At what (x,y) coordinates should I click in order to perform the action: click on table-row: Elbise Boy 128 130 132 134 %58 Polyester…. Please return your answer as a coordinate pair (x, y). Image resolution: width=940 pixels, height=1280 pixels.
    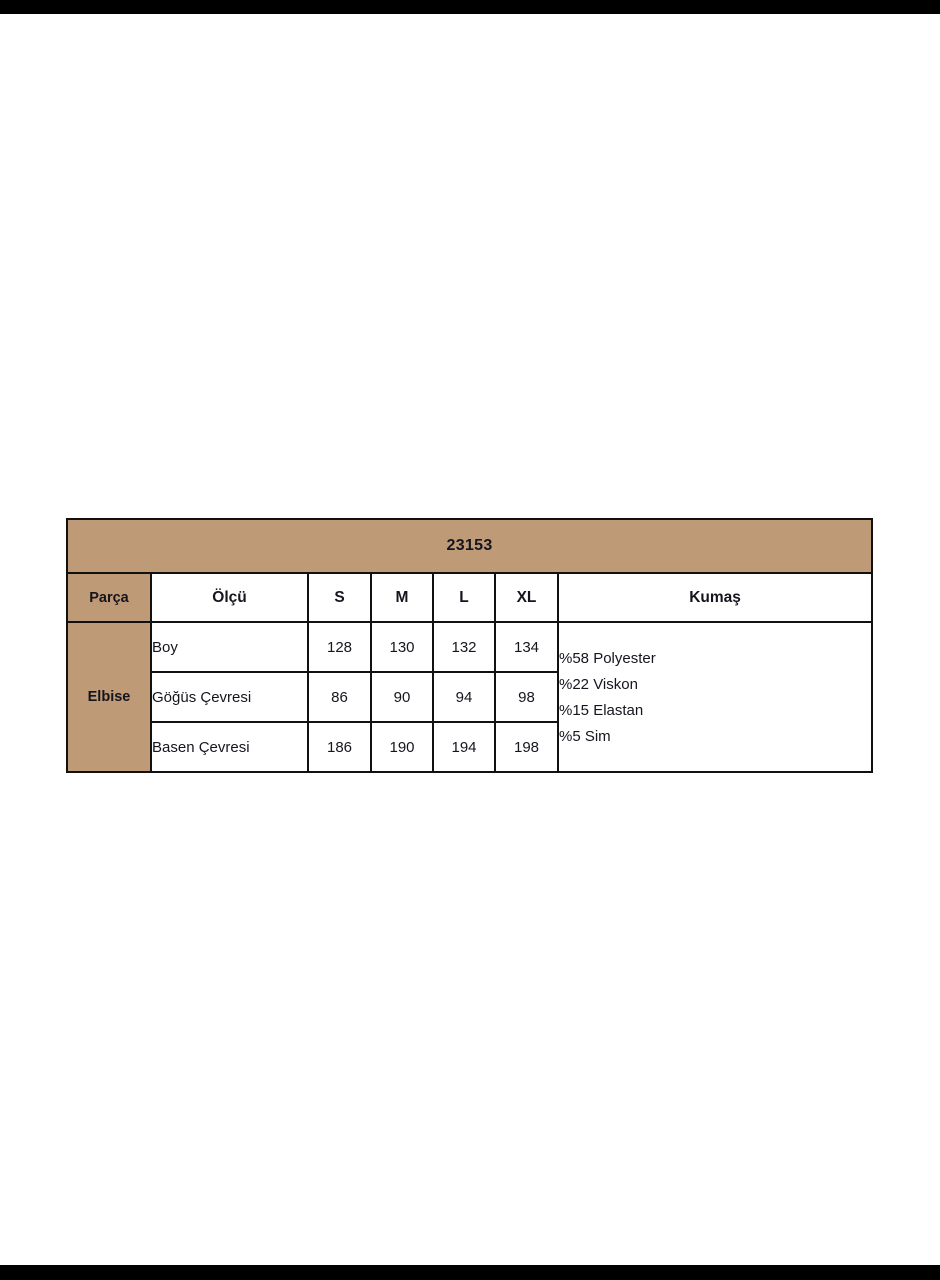
    Looking at the image, I should click on (470, 697).